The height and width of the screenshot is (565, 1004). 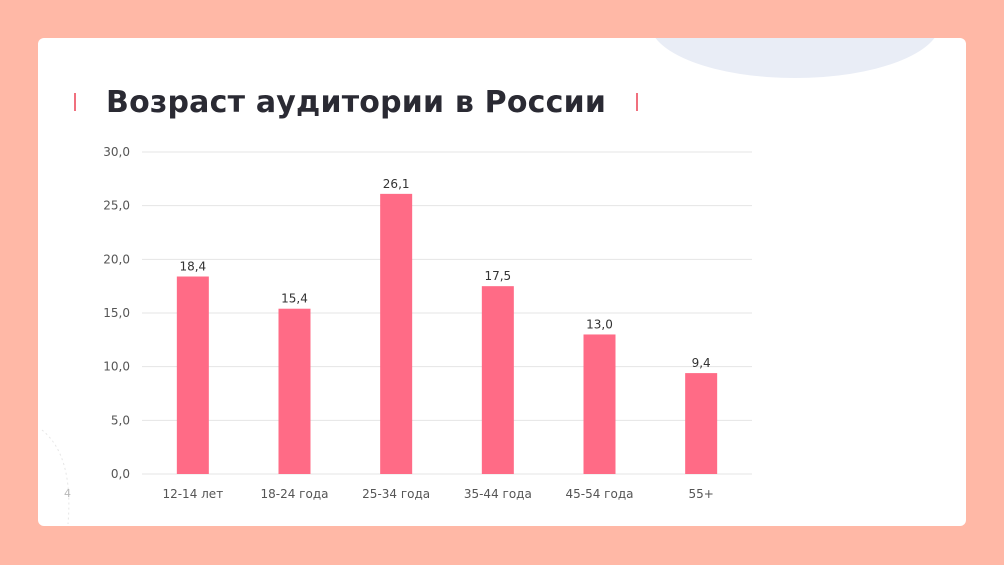 What do you see at coordinates (701, 494) in the screenshot?
I see `x-category-label: 55+` at bounding box center [701, 494].